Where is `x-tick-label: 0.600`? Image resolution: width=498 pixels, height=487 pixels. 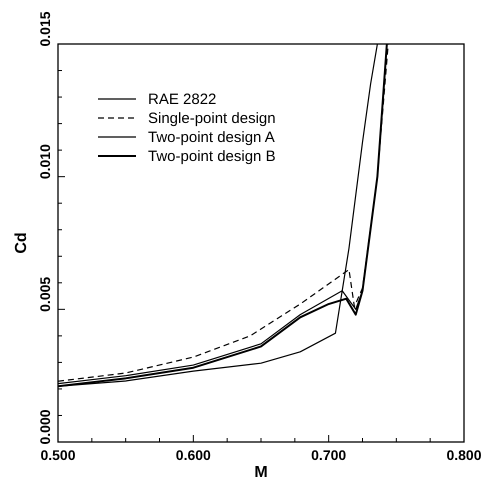
x-tick-label: 0.600 is located at coordinates (194, 455).